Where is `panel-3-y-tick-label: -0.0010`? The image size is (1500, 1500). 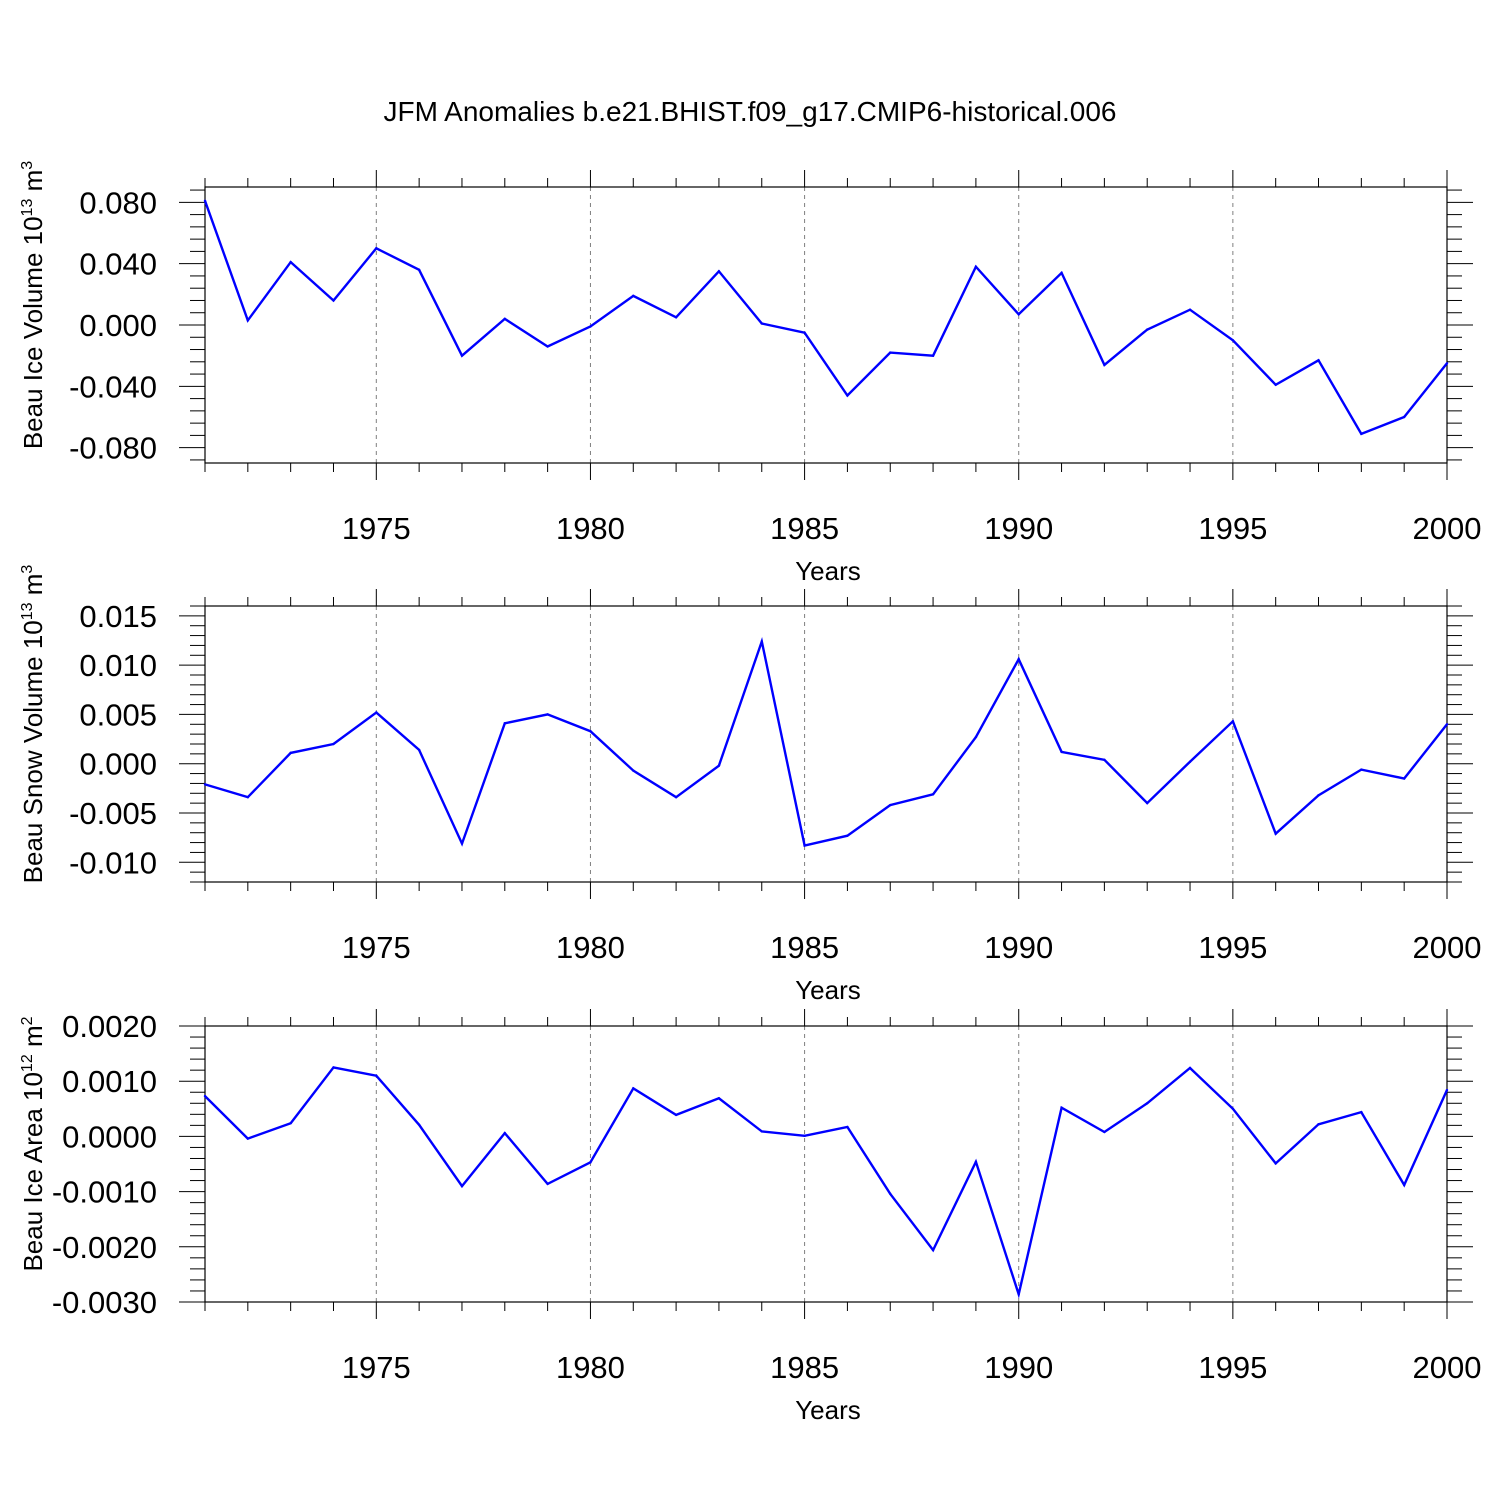
panel-3-y-tick-label: -0.0010 is located at coordinates (104, 1192).